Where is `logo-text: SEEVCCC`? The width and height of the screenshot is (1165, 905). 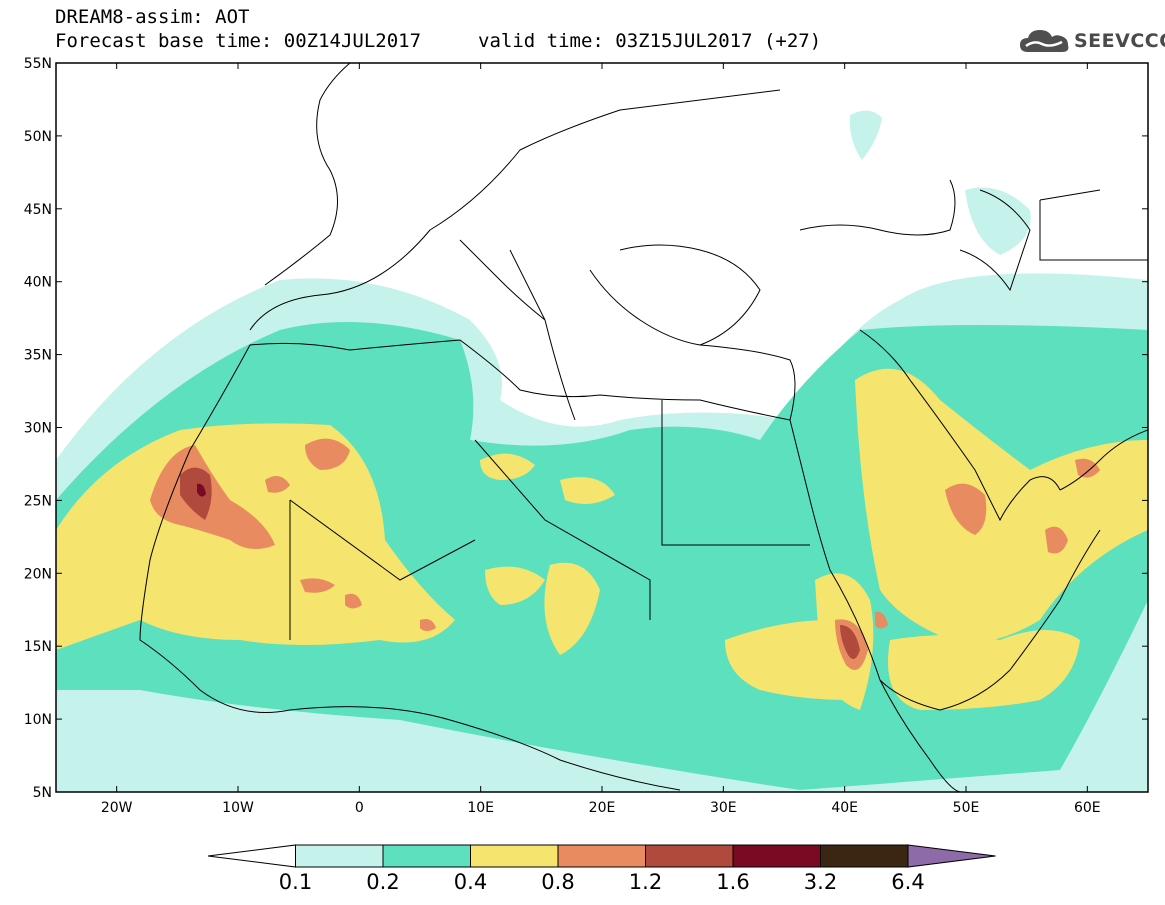
logo-text: SEEVCCC is located at coordinates (1119, 41).